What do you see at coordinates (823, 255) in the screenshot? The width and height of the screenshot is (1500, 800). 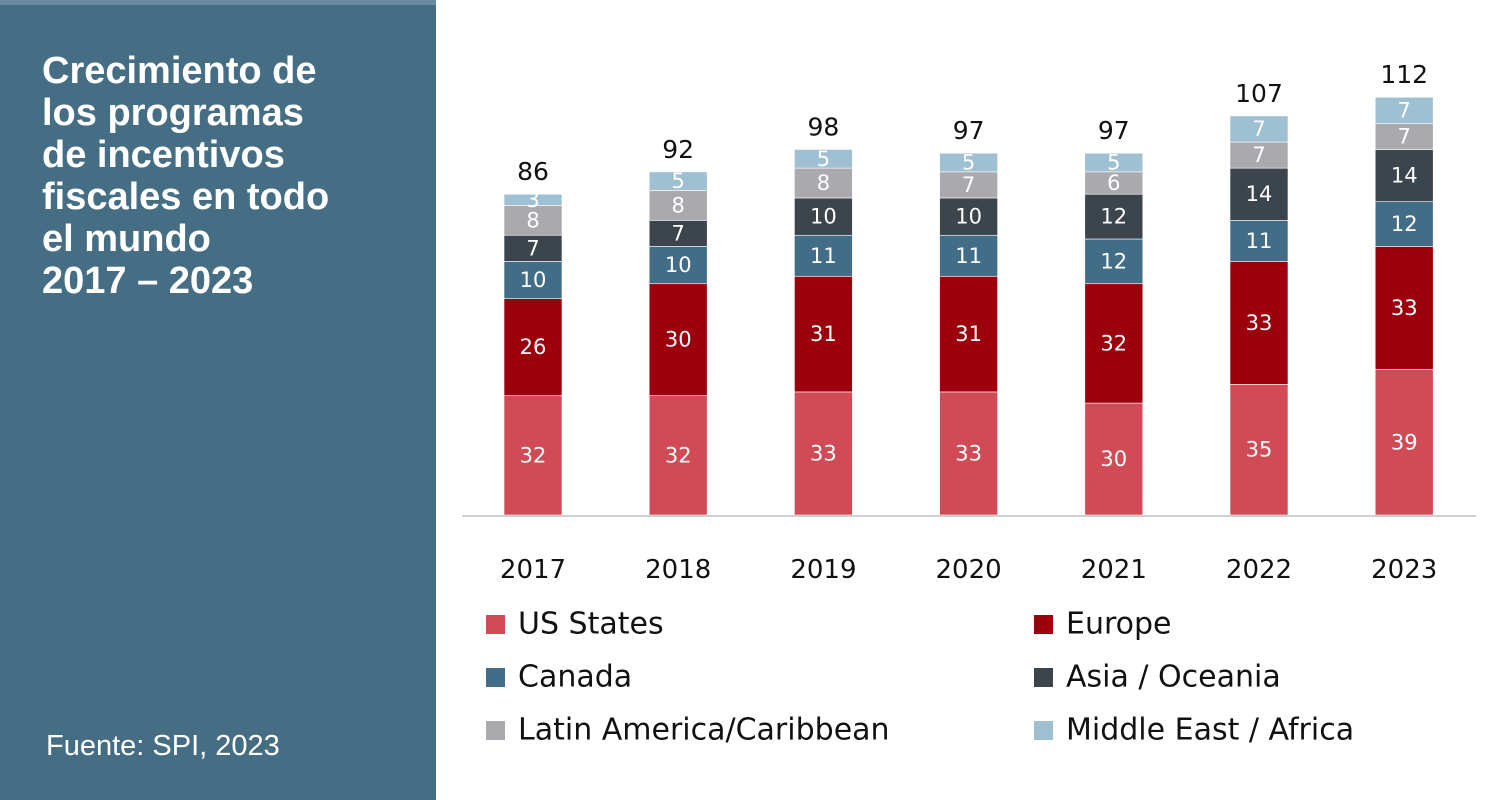 I see `bar-canada-2019` at bounding box center [823, 255].